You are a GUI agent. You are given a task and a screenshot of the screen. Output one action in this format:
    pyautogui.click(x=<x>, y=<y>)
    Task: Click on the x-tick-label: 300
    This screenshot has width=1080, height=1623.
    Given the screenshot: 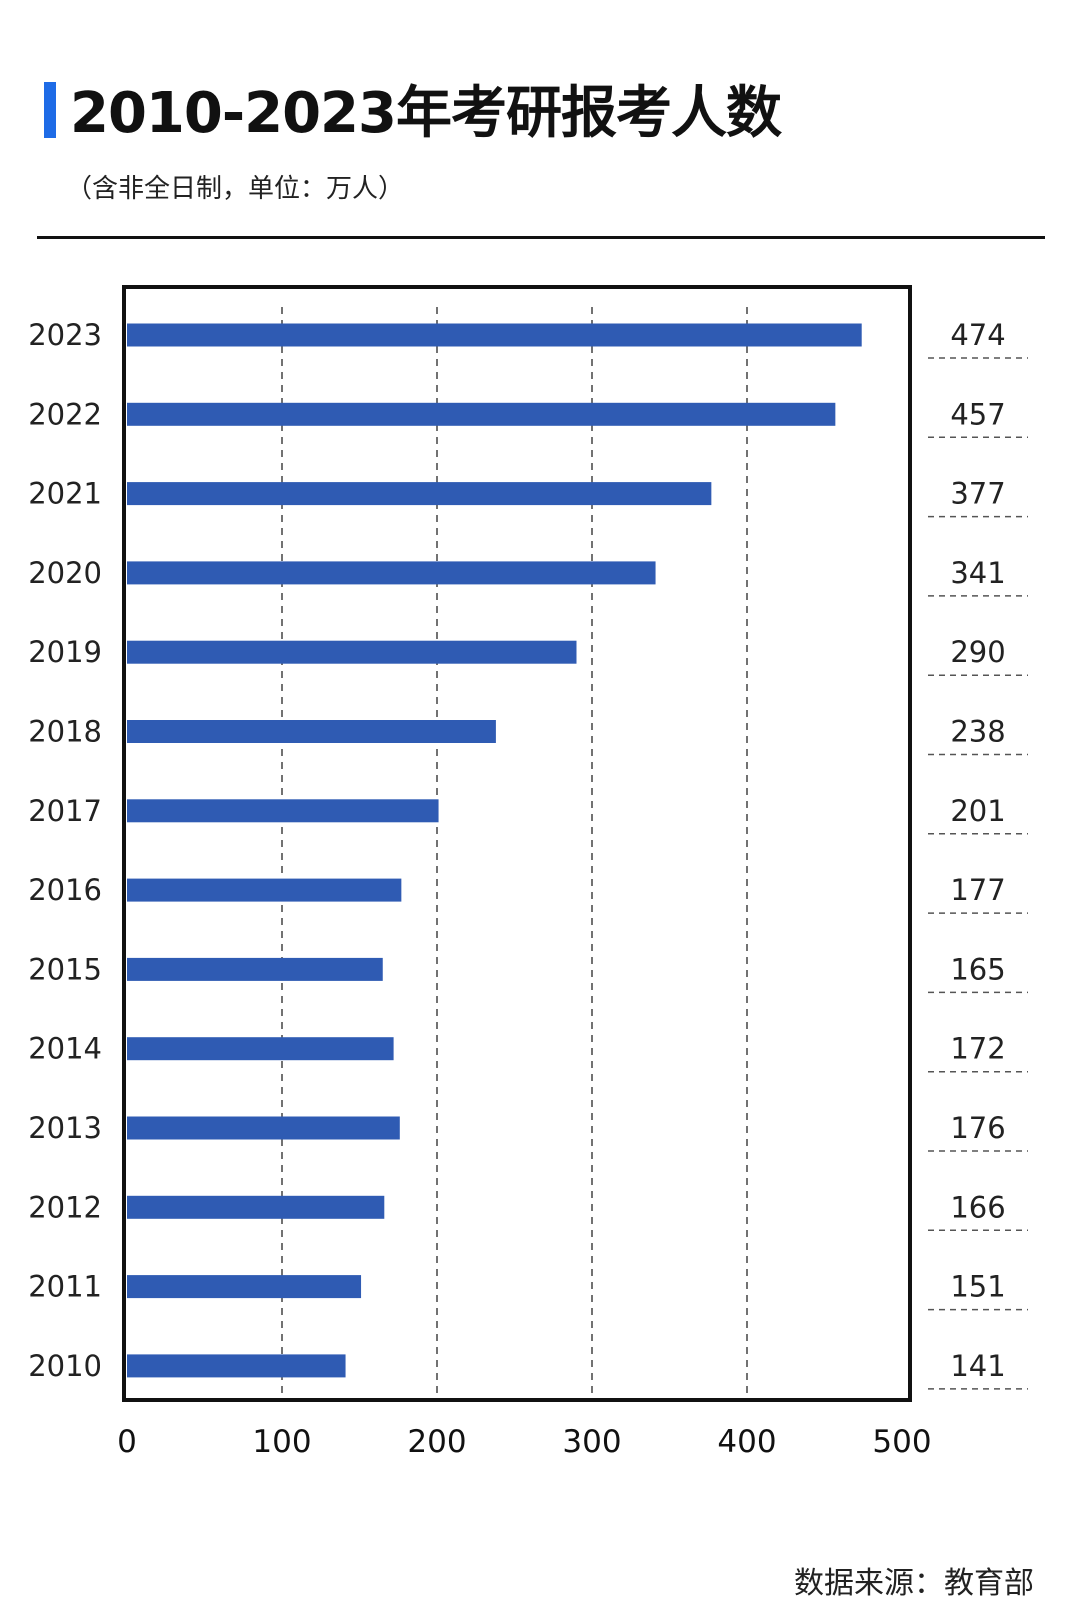 What is the action you would take?
    pyautogui.click(x=591, y=1442)
    